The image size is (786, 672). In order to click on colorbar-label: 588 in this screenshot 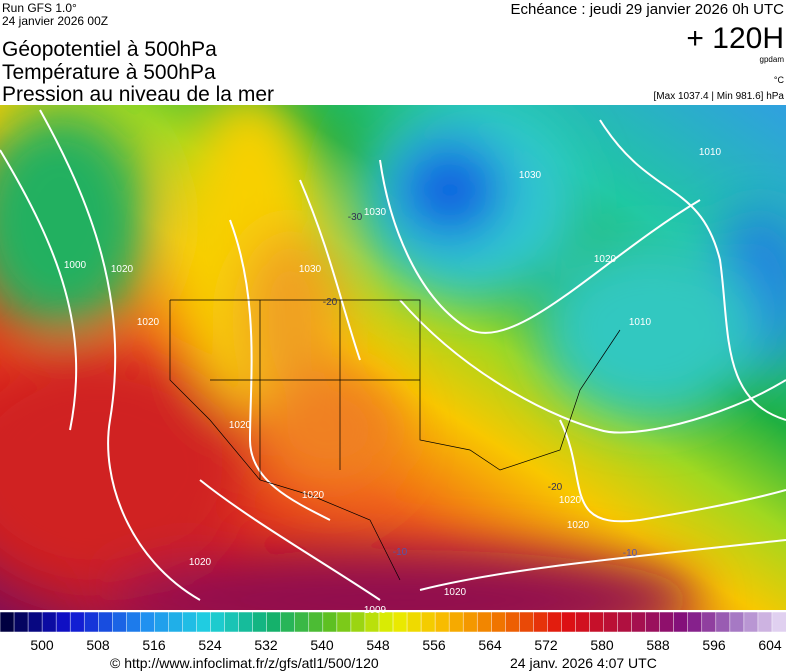, I will do `click(658, 645)`.